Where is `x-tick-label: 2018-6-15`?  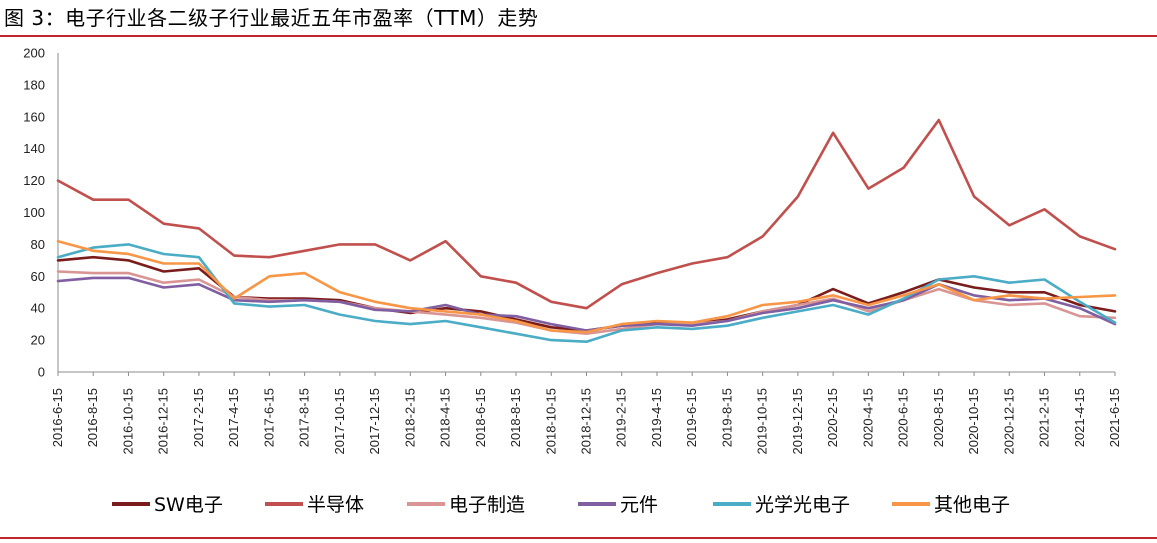 x-tick-label: 2018-6-15 is located at coordinates (480, 417).